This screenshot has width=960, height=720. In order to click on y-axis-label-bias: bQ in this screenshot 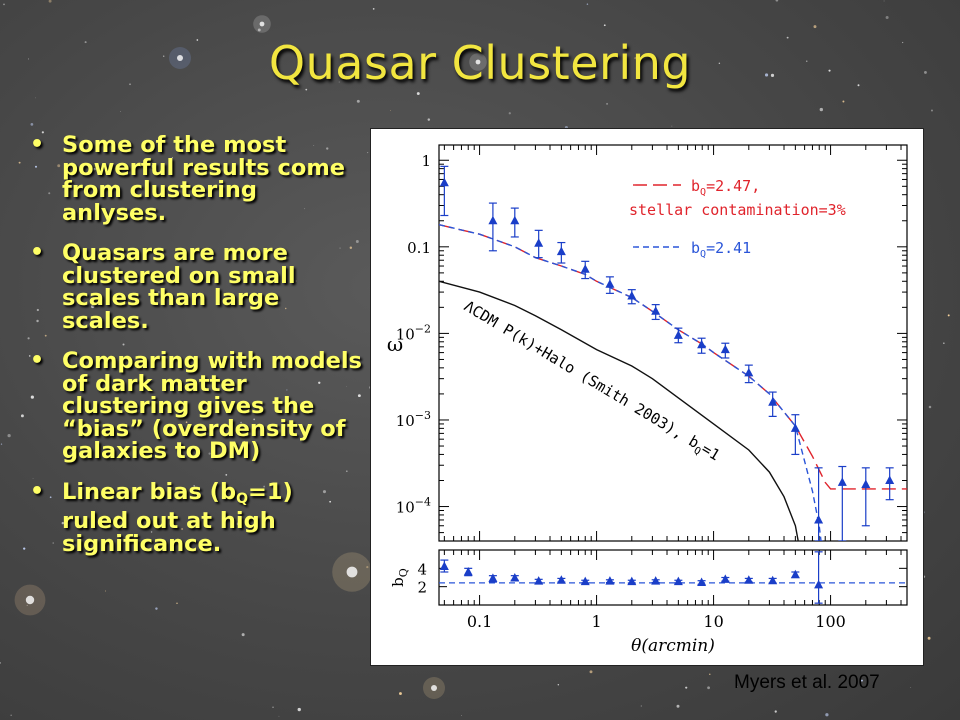, I will do `click(399, 577)`.